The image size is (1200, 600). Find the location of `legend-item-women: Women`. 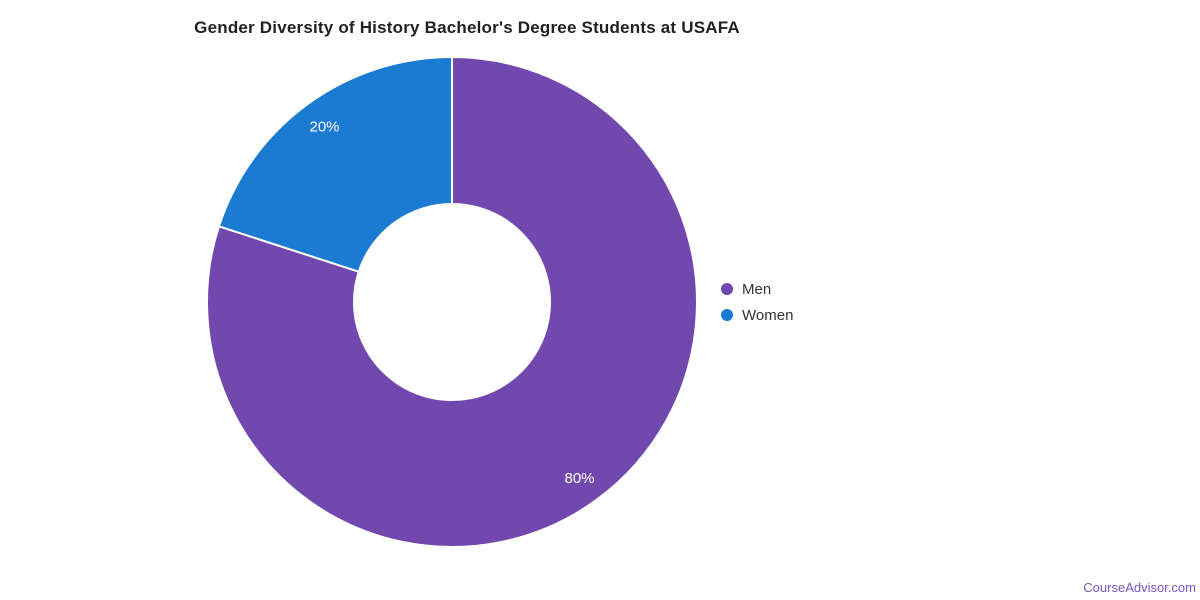

legend-item-women: Women is located at coordinates (757, 315).